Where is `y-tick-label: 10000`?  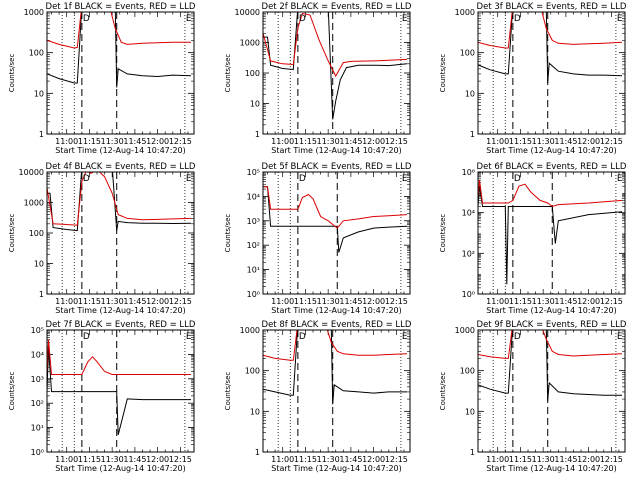 y-tick-label: 10000 is located at coordinates (31, 172).